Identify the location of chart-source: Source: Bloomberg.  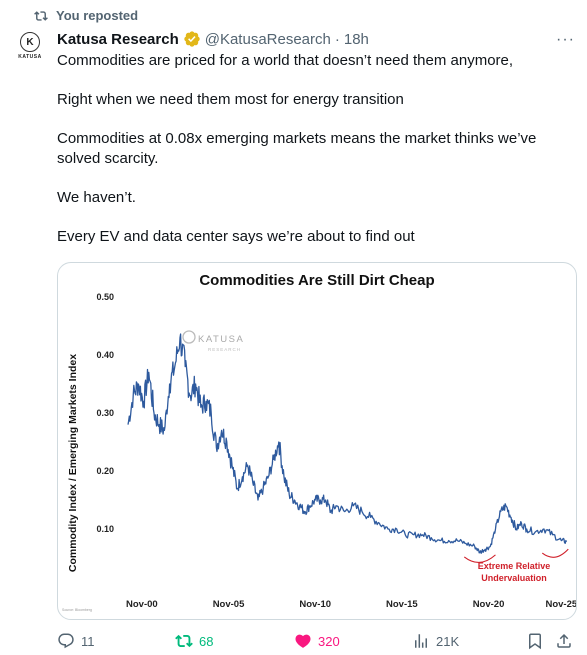
(77, 610).